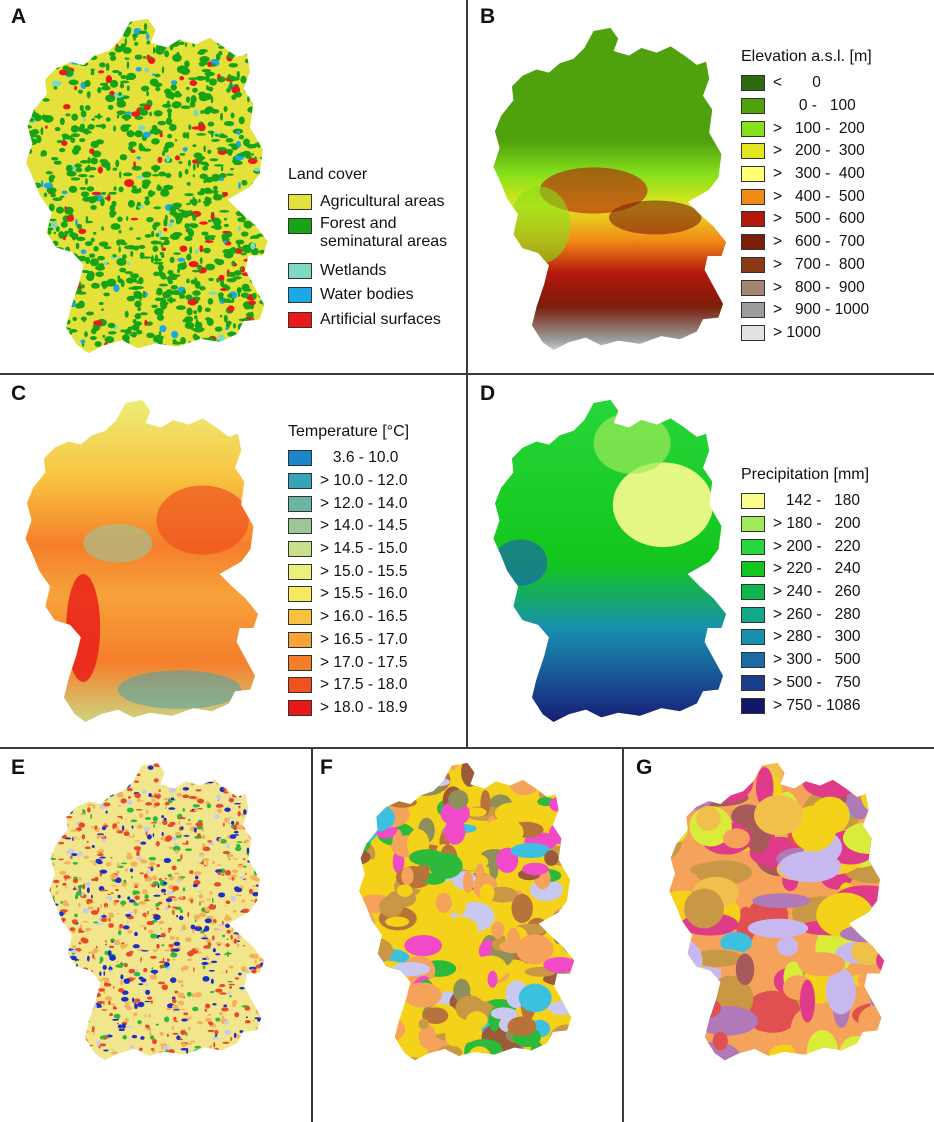  Describe the element at coordinates (312, 935) in the screenshot. I see `divider-vertical-ef` at that location.